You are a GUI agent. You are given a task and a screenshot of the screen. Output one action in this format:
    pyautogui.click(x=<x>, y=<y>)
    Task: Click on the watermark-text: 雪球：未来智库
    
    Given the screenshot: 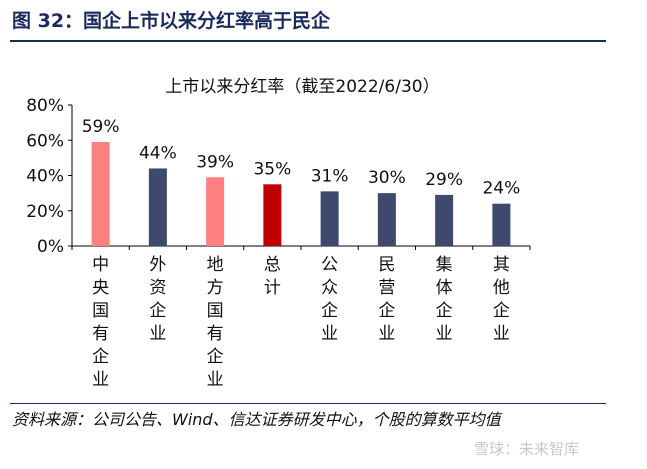 What is the action you would take?
    pyautogui.click(x=527, y=449)
    